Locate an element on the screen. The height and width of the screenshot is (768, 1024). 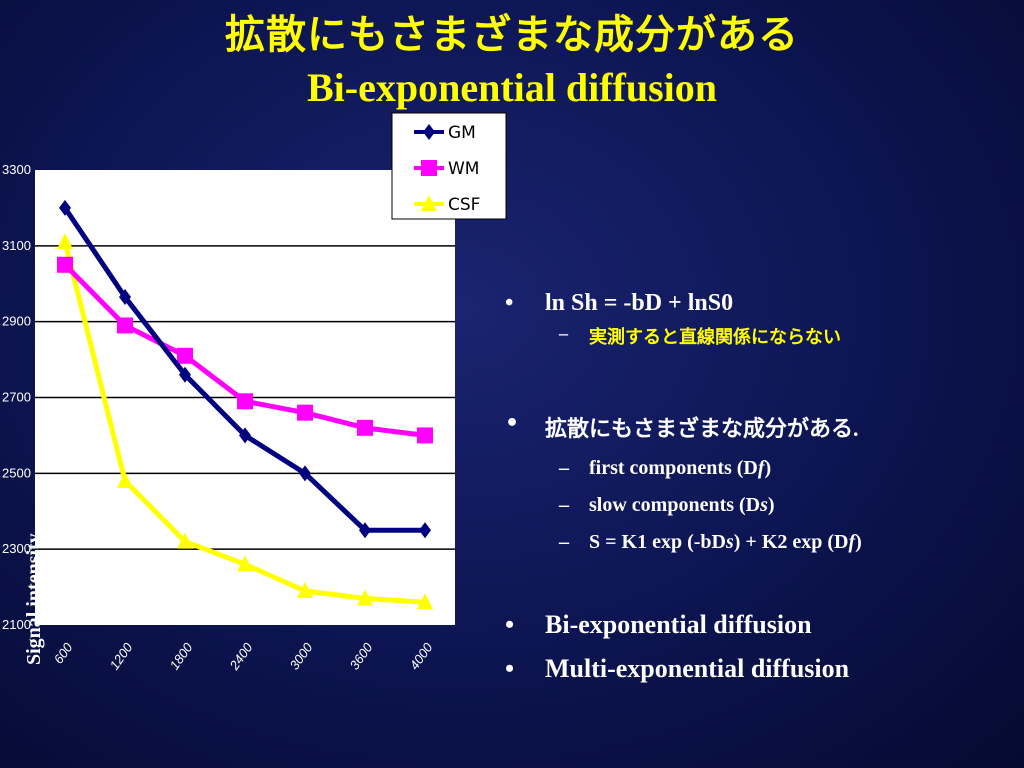
x-tick-label: 3600 is located at coordinates (361, 655).